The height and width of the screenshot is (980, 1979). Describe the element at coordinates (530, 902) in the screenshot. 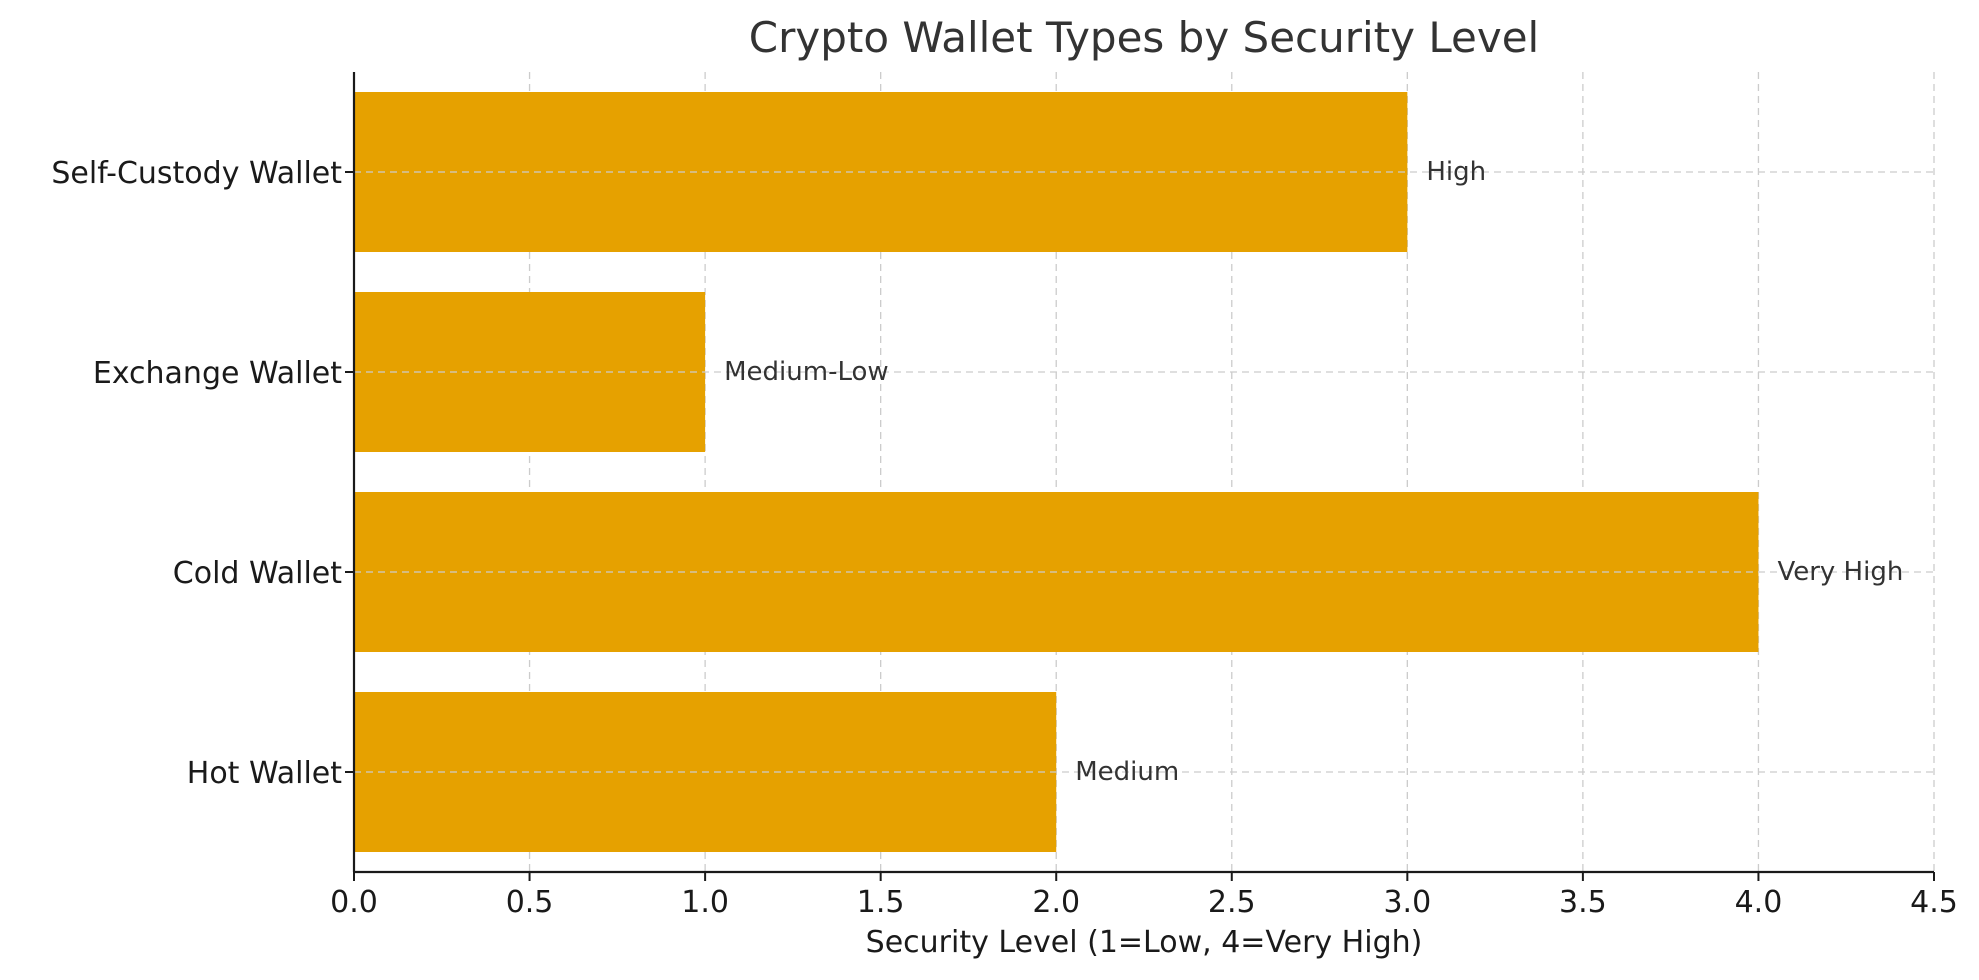

I see `x-tick-label: 0.5` at that location.